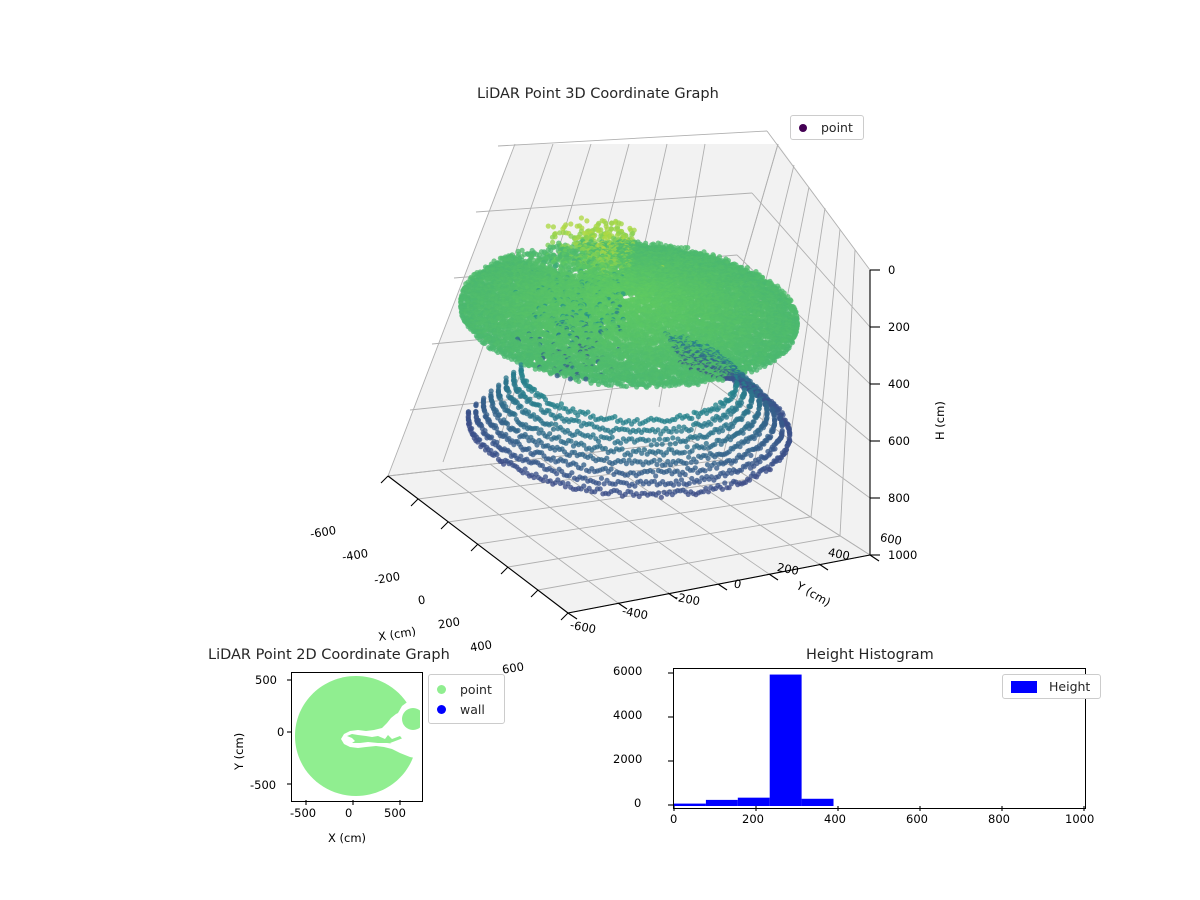  I want to click on missing-return-notch, so click(380, 727).